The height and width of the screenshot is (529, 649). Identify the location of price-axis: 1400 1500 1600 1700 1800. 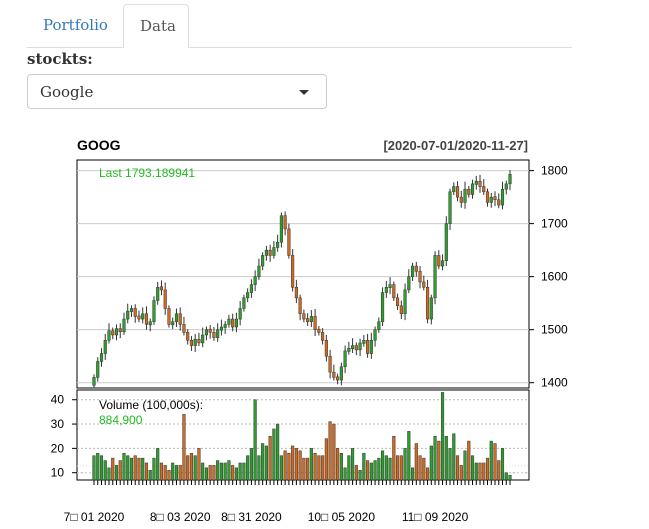
(548, 277).